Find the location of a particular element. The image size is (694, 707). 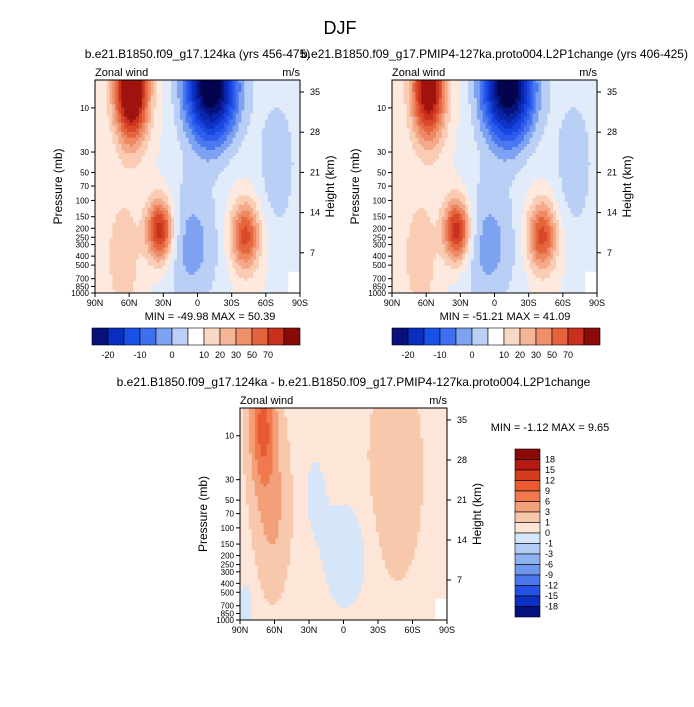

x-tick-label: 30S is located at coordinates (232, 303).